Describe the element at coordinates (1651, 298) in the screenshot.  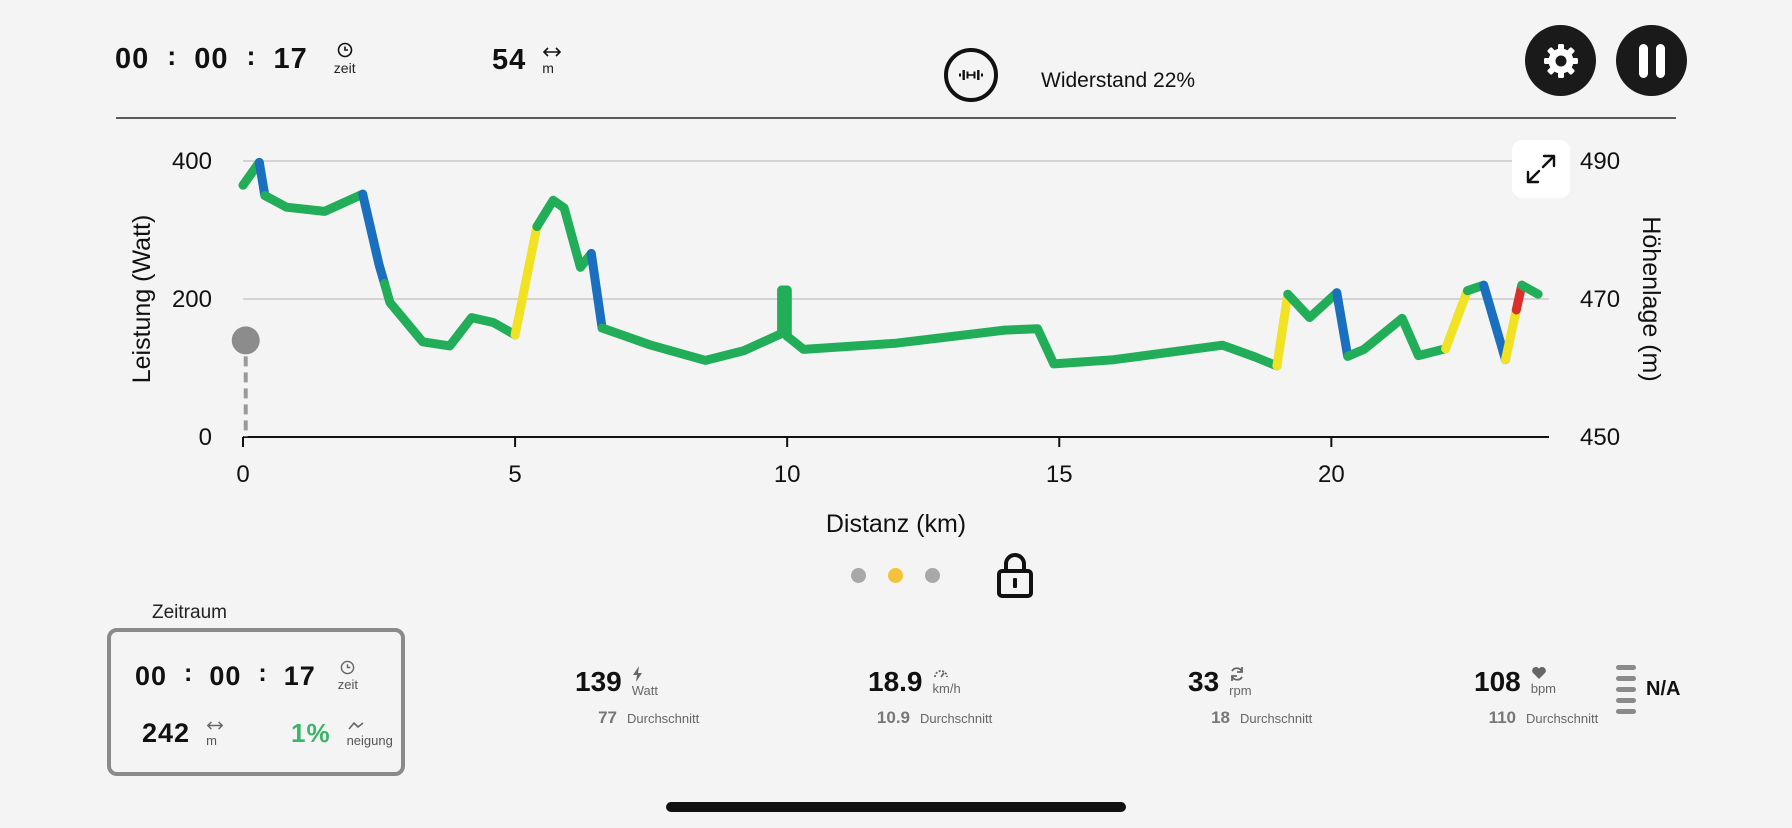
I see `y-axis-label-right: Höhenlage (m)` at that location.